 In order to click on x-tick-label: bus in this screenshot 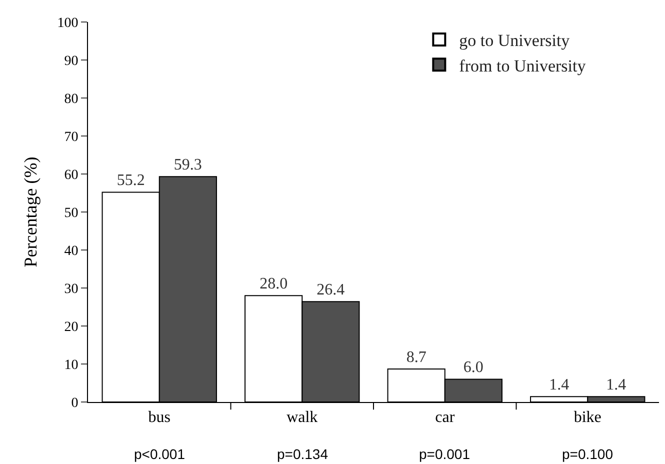, I will do `click(159, 417)`.